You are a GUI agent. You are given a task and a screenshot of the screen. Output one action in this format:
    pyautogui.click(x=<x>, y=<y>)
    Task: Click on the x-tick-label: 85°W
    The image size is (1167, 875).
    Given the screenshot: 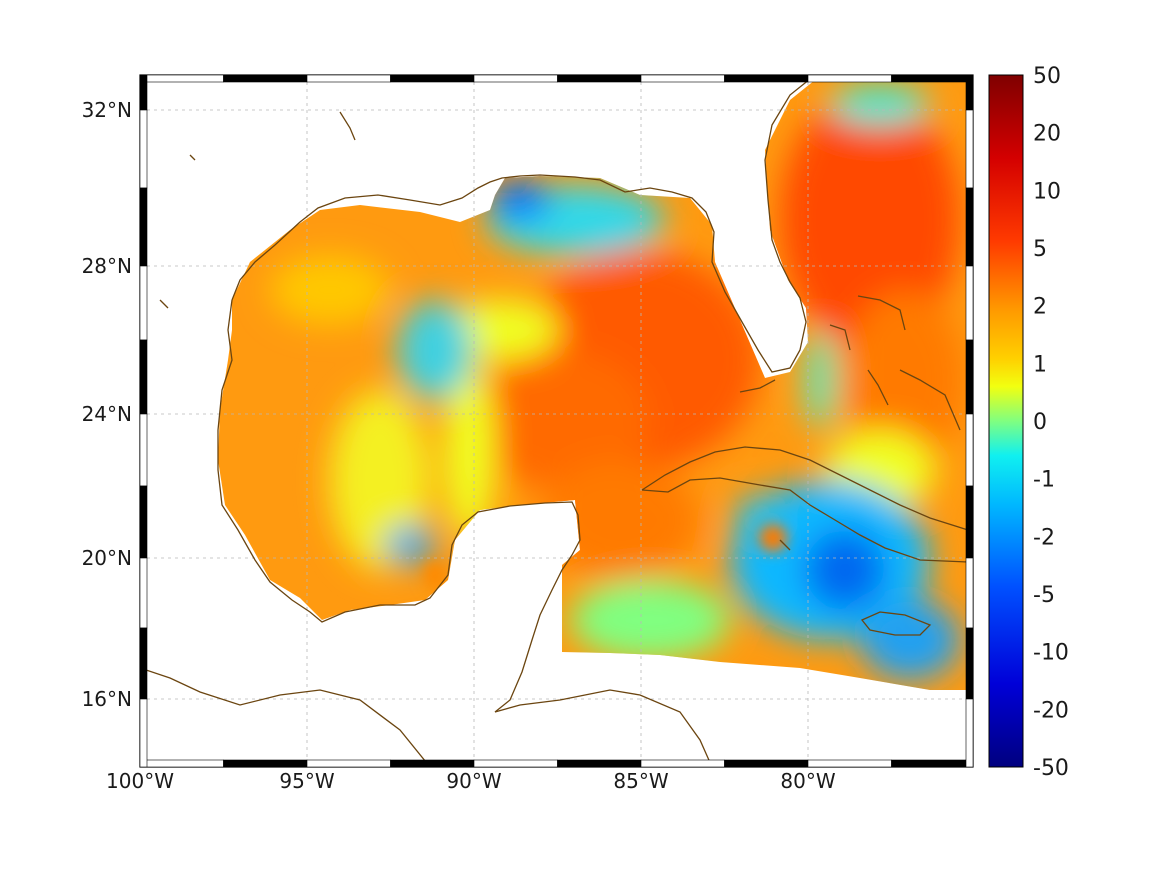 What is the action you would take?
    pyautogui.click(x=640, y=781)
    